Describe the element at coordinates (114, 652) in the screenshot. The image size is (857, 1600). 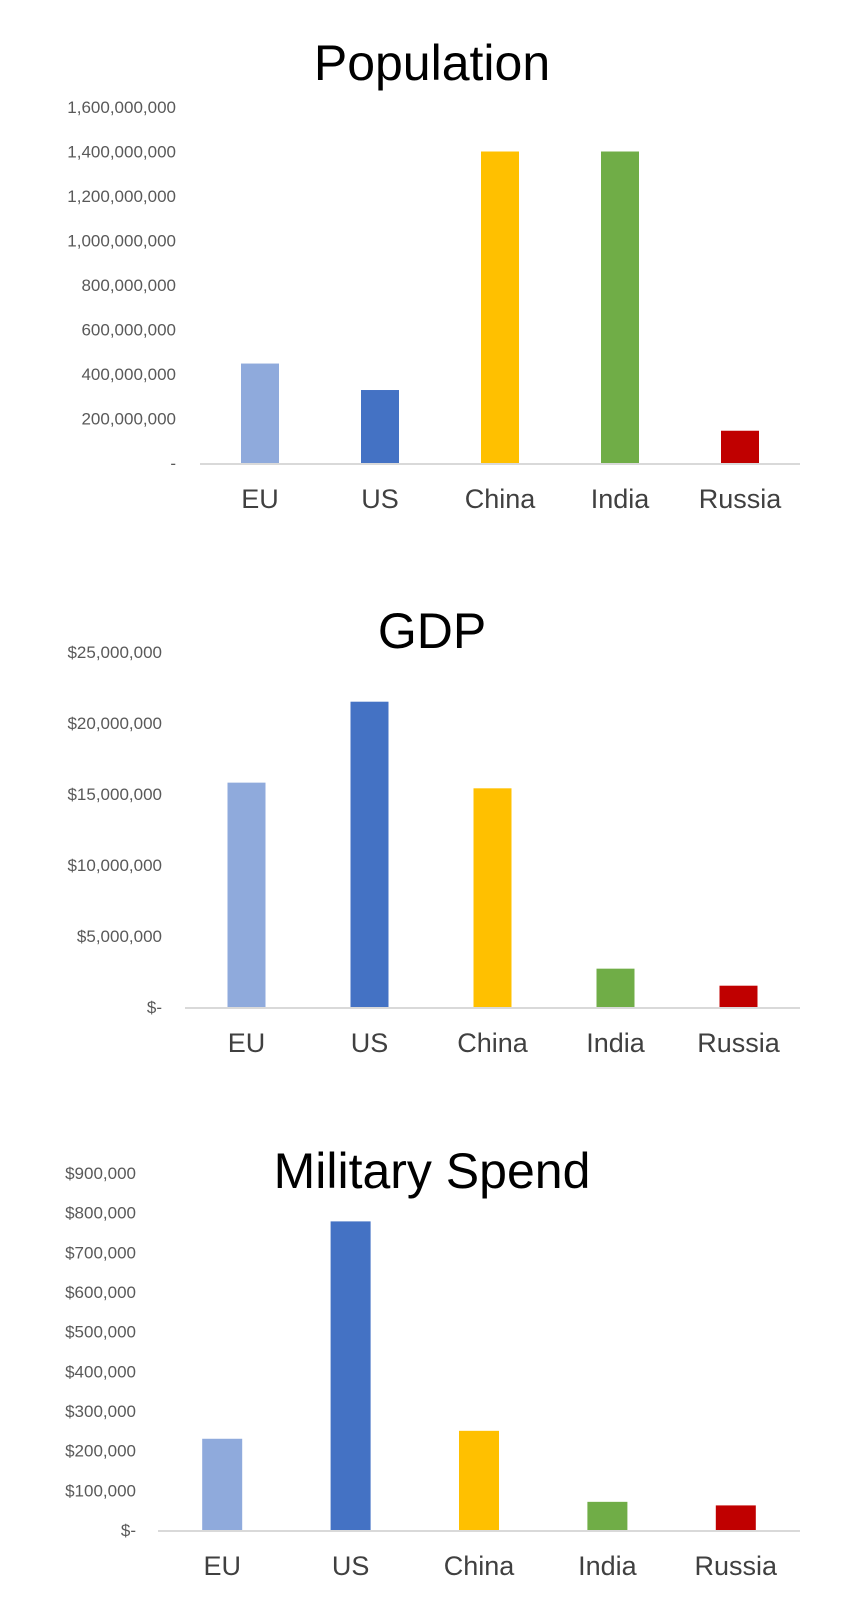
I see `y-tick-label: $25,000,000` at that location.